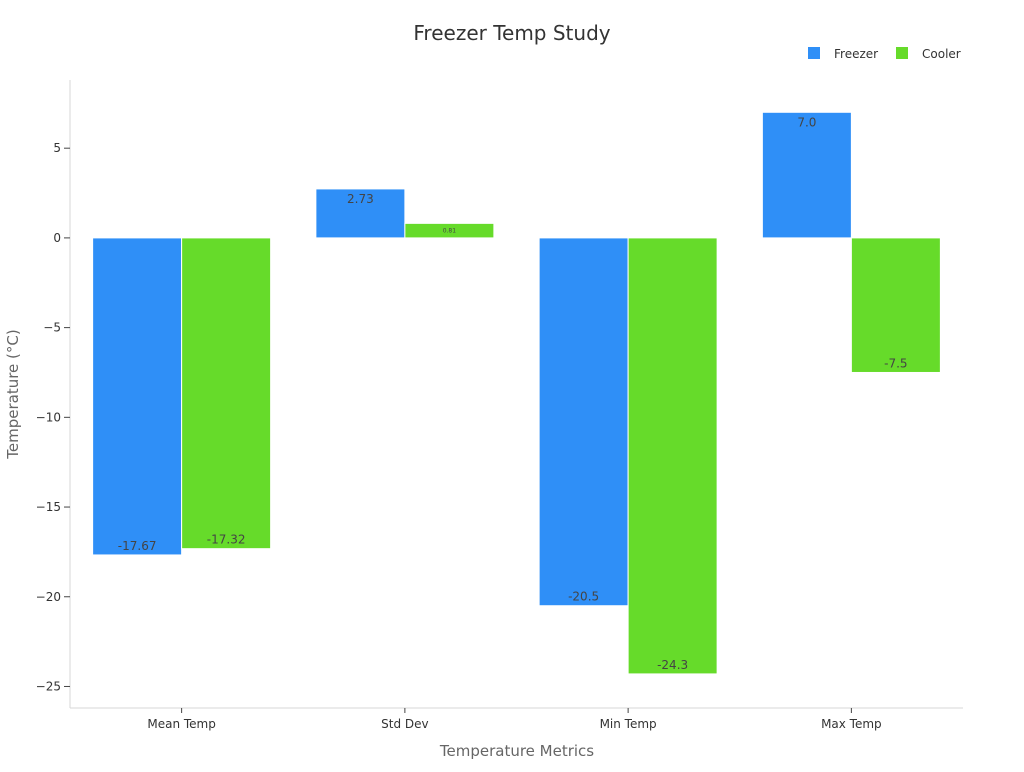 The height and width of the screenshot is (772, 1024). Describe the element at coordinates (48, 417) in the screenshot. I see `y-tick-label: −10` at that location.